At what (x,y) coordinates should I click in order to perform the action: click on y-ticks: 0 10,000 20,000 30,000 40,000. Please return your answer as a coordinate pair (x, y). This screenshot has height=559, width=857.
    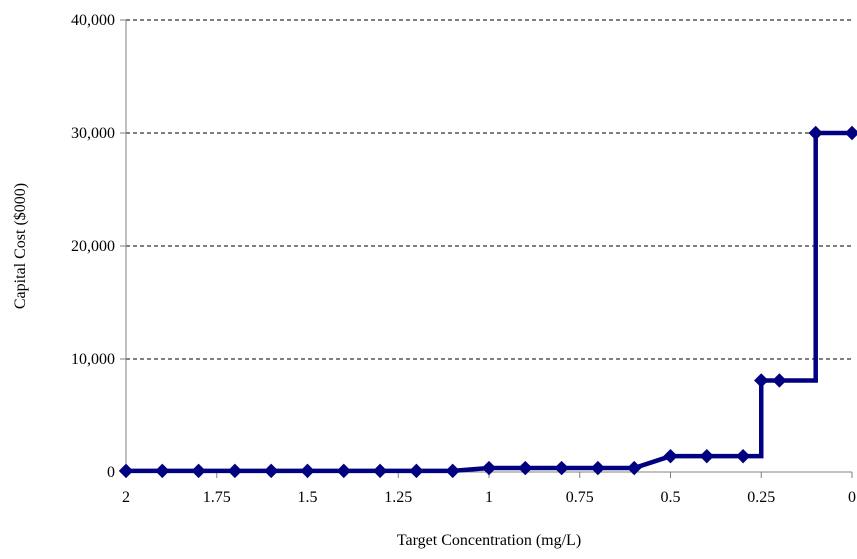
    Looking at the image, I should click on (98, 246).